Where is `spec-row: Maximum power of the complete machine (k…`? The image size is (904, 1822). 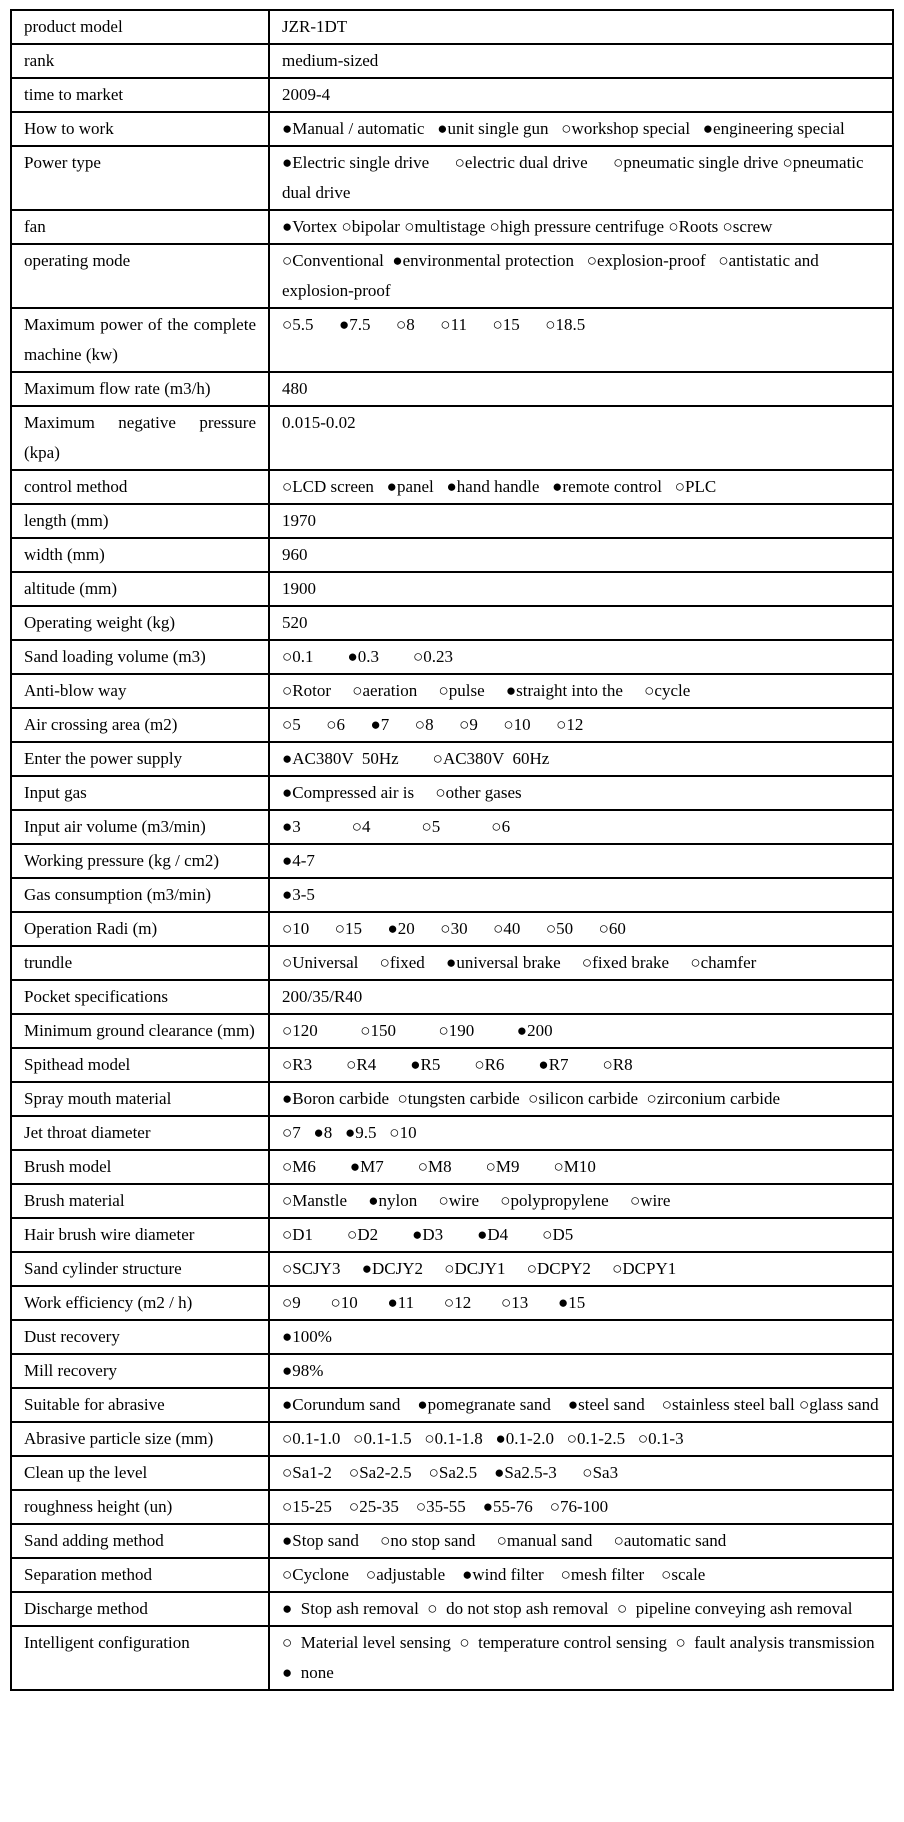 spec-row: Maximum power of the complete machine (k… is located at coordinates (452, 340).